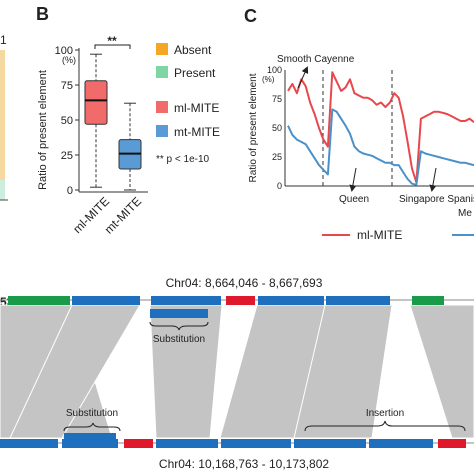 The height and width of the screenshot is (474, 474). What do you see at coordinates (2, 190) in the screenshot?
I see `left-panel-remnant-present` at bounding box center [2, 190].